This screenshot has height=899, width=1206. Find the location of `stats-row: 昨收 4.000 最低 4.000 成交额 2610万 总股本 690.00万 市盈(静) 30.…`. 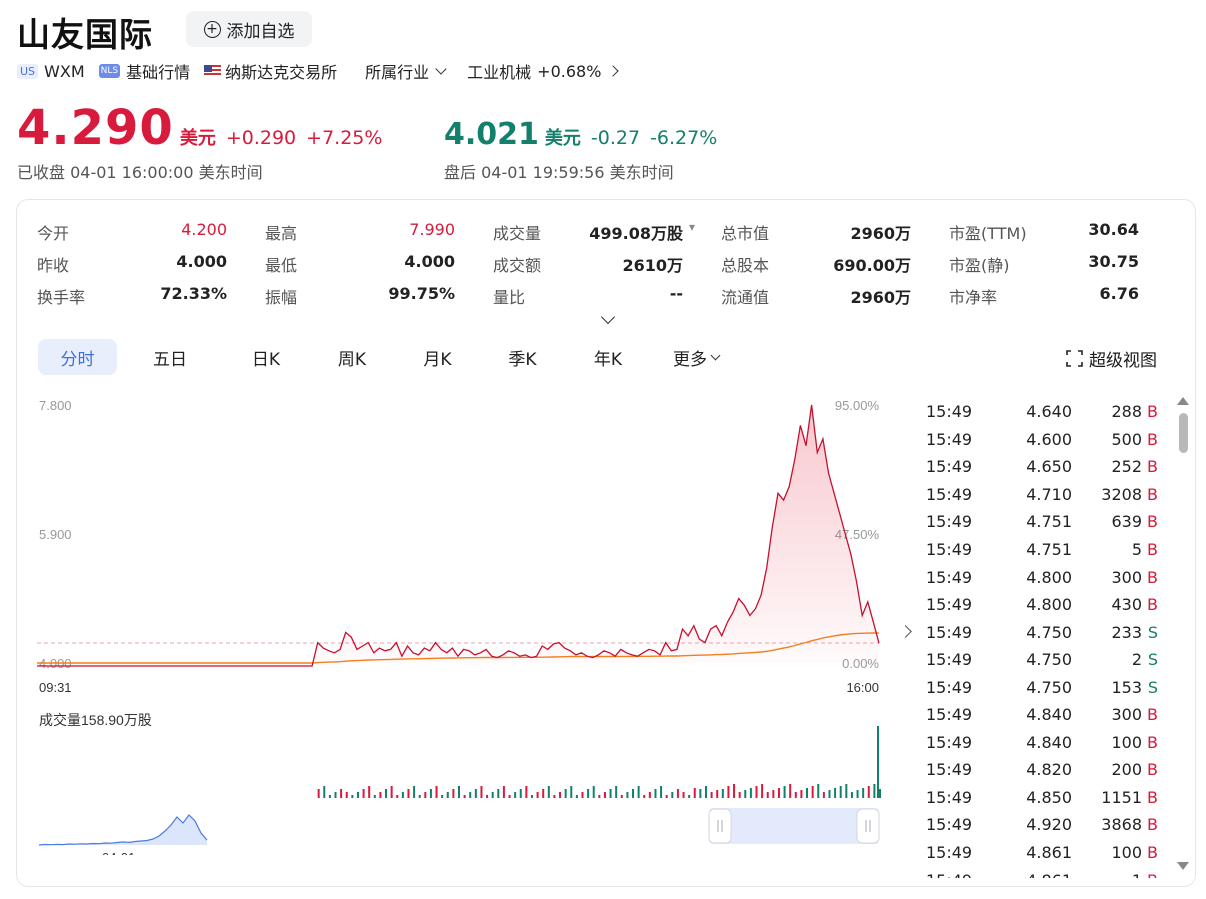

stats-row: 昨收 4.000 最低 4.000 成交额 2610万 总股本 690.00万 市盈(静) 30.… is located at coordinates (607, 264).